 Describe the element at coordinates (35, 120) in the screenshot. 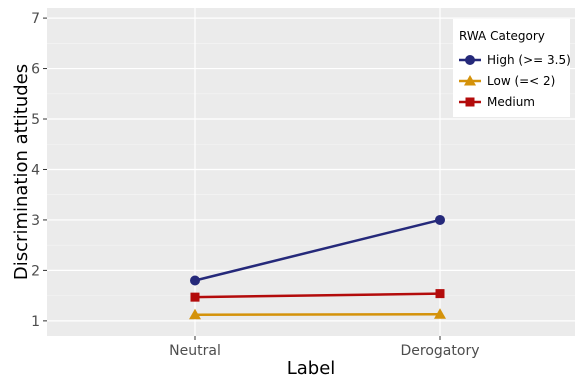

I see `y-tick-label: 5` at that location.